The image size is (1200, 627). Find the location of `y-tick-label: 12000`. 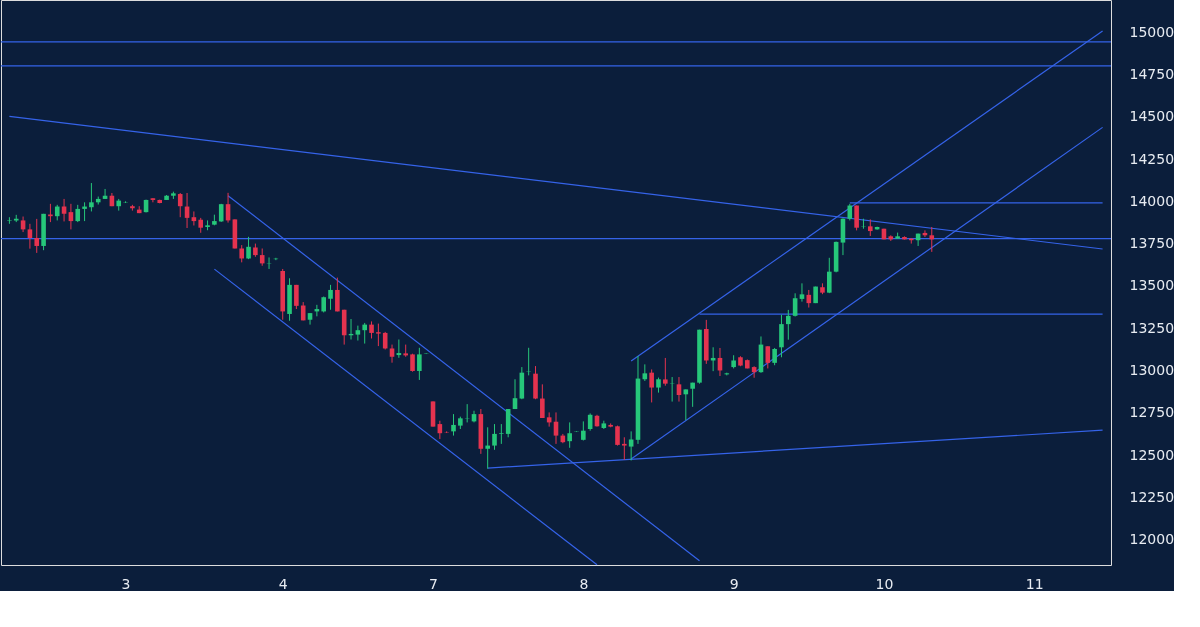

y-tick-label: 12000 is located at coordinates (1152, 539).